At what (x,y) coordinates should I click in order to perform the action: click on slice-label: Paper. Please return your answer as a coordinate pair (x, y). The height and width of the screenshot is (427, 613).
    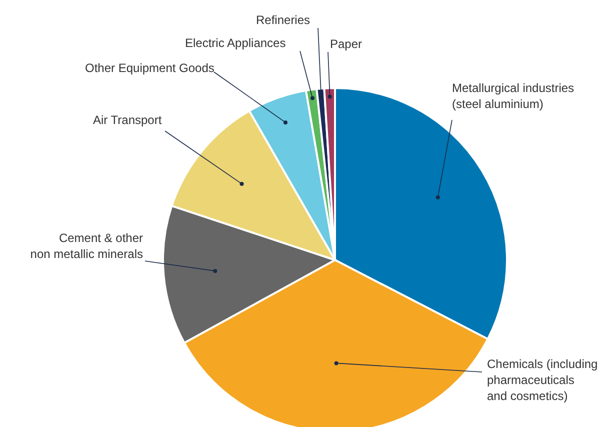
    Looking at the image, I should click on (346, 44).